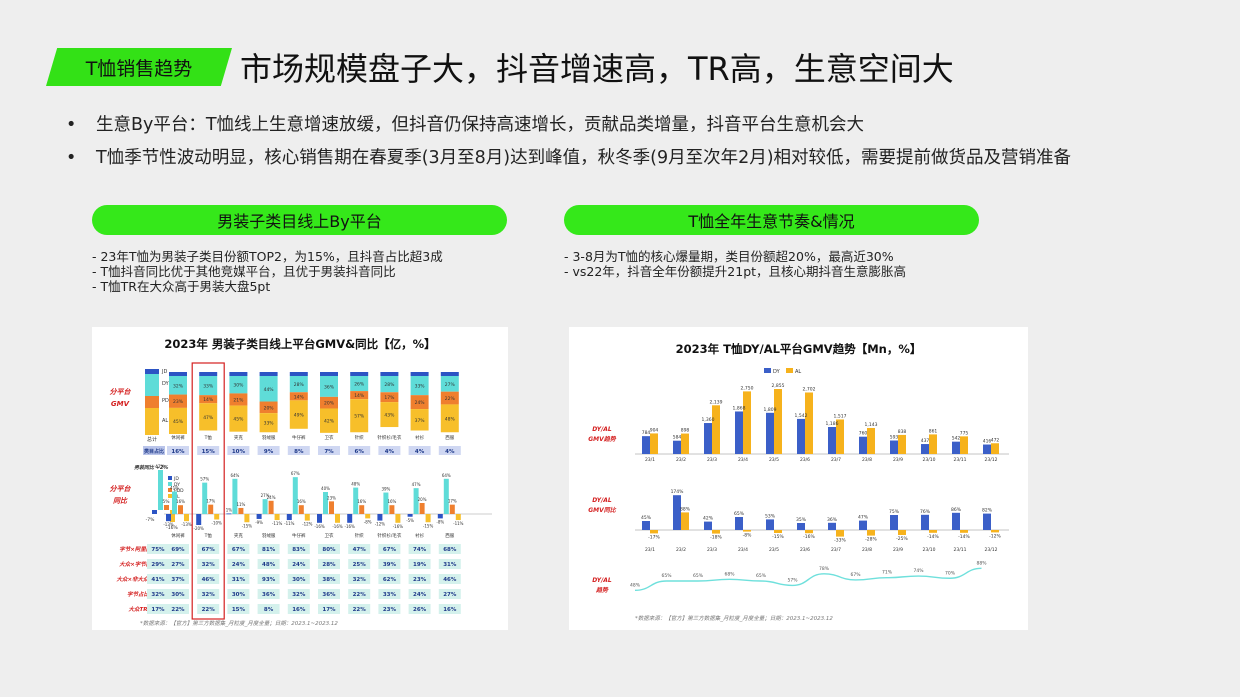  What do you see at coordinates (208, 535) in the screenshot?
I see `yoy-category-label: T恤` at bounding box center [208, 535].